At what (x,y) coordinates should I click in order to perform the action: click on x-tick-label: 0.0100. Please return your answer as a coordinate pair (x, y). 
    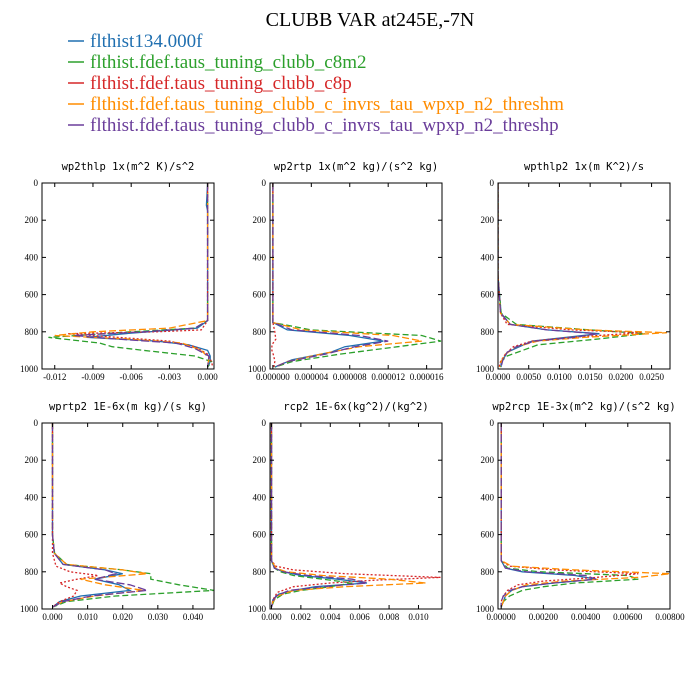
    Looking at the image, I should click on (559, 377).